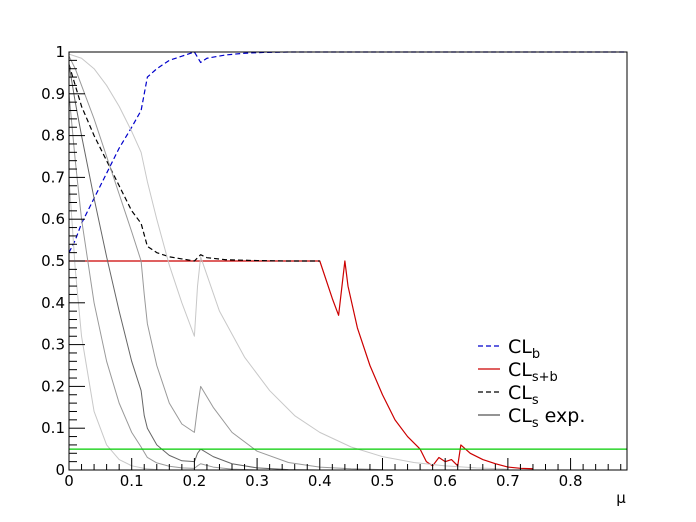 The image size is (696, 522). Describe the element at coordinates (621, 498) in the screenshot. I see `x-axis-title: μ` at that location.